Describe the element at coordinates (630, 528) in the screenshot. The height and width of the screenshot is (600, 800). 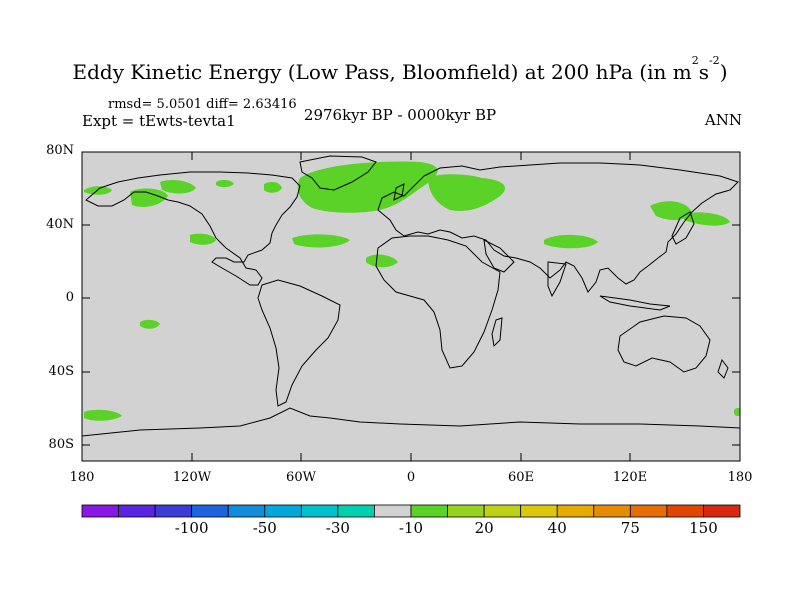
I see `colorbar-label-6: 75` at that location.